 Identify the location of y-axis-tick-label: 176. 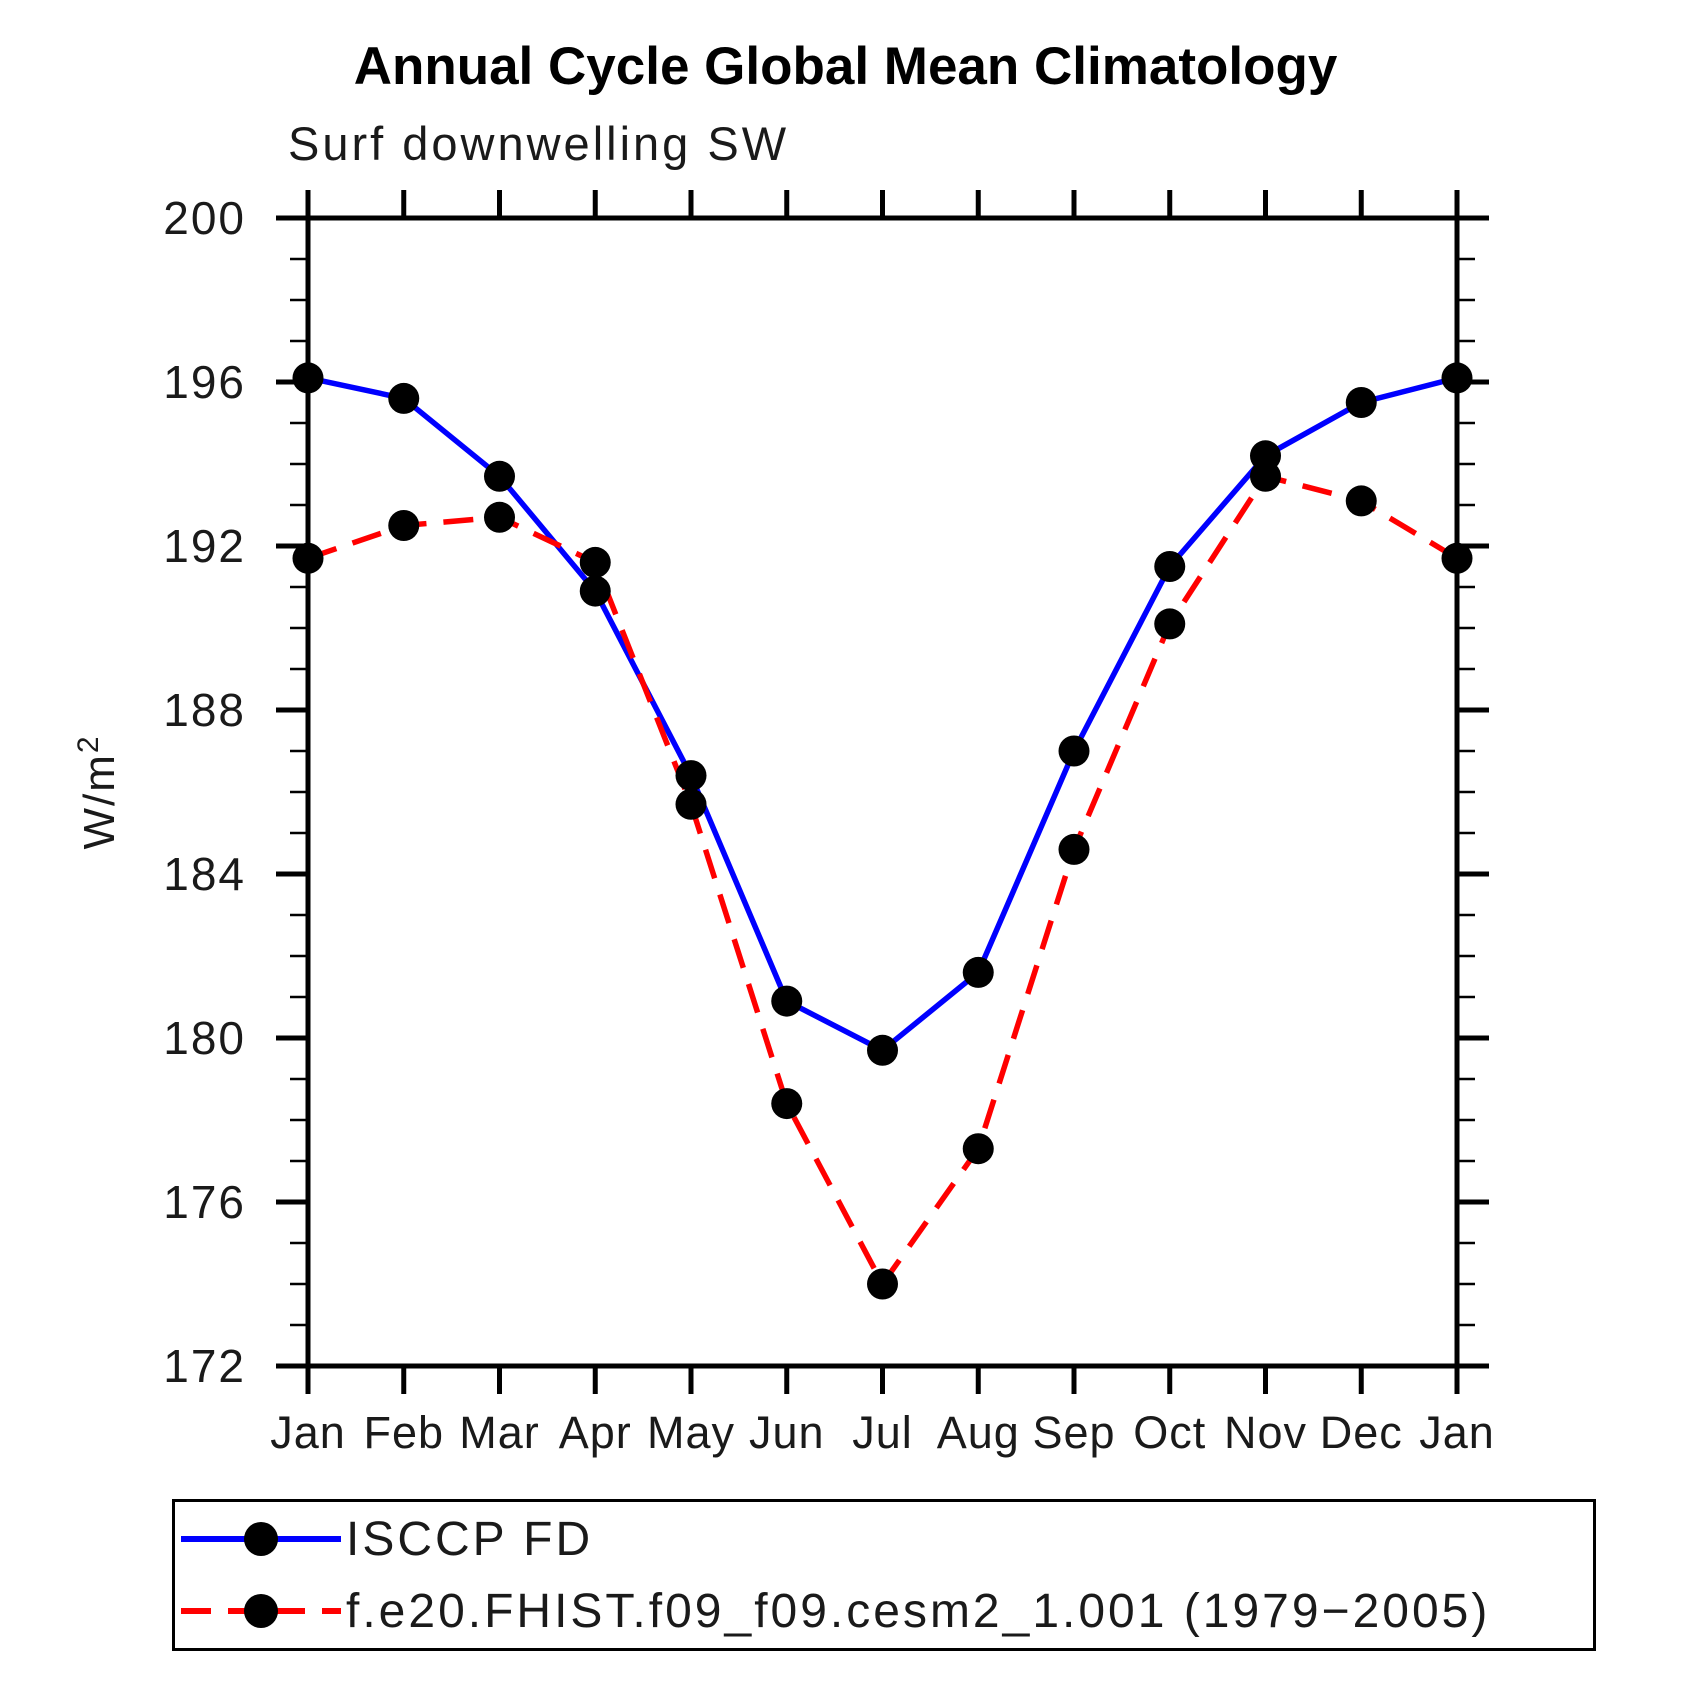
(204, 1202).